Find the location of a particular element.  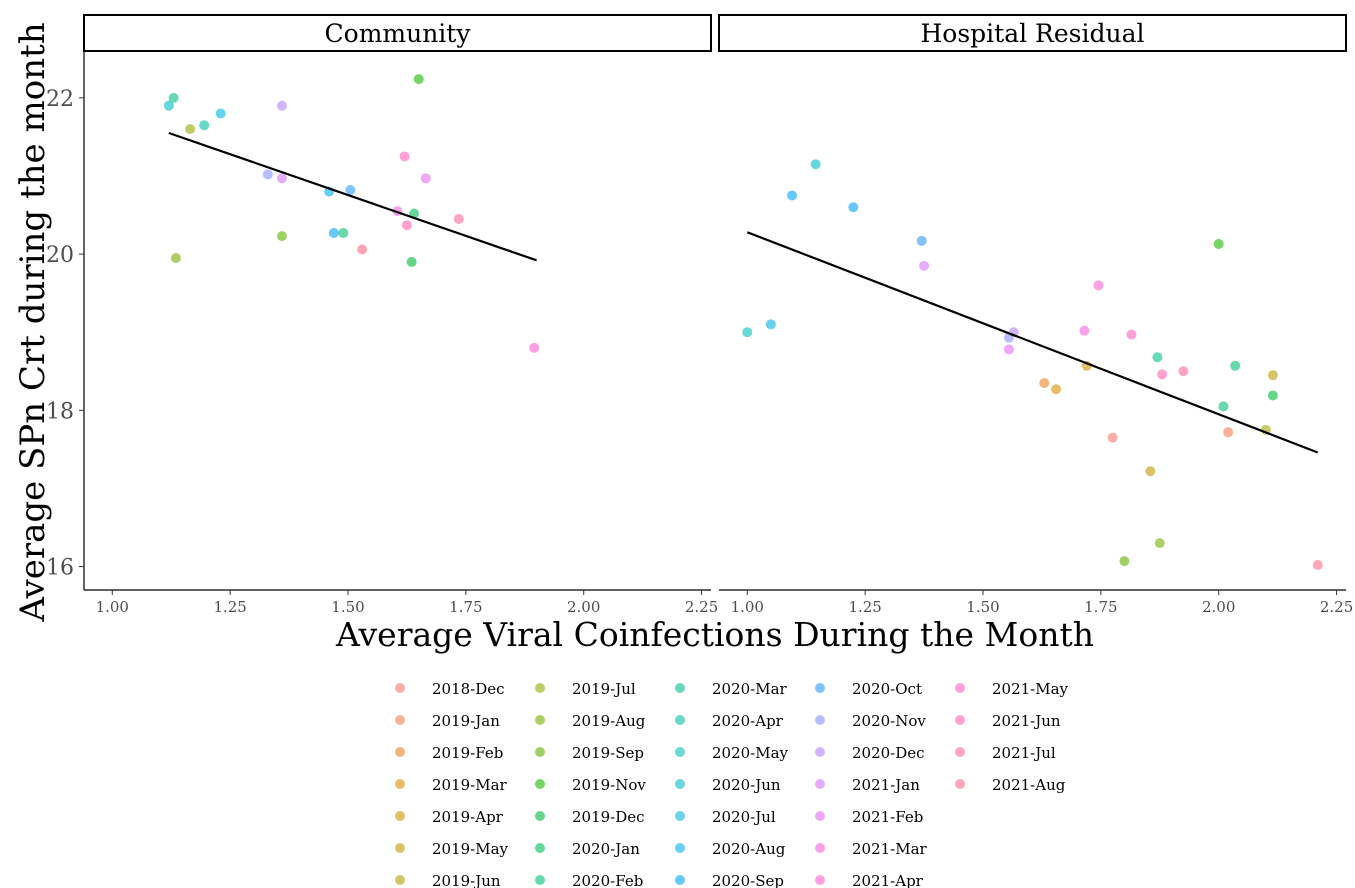

legend-label: 2020-Apr is located at coordinates (748, 721).